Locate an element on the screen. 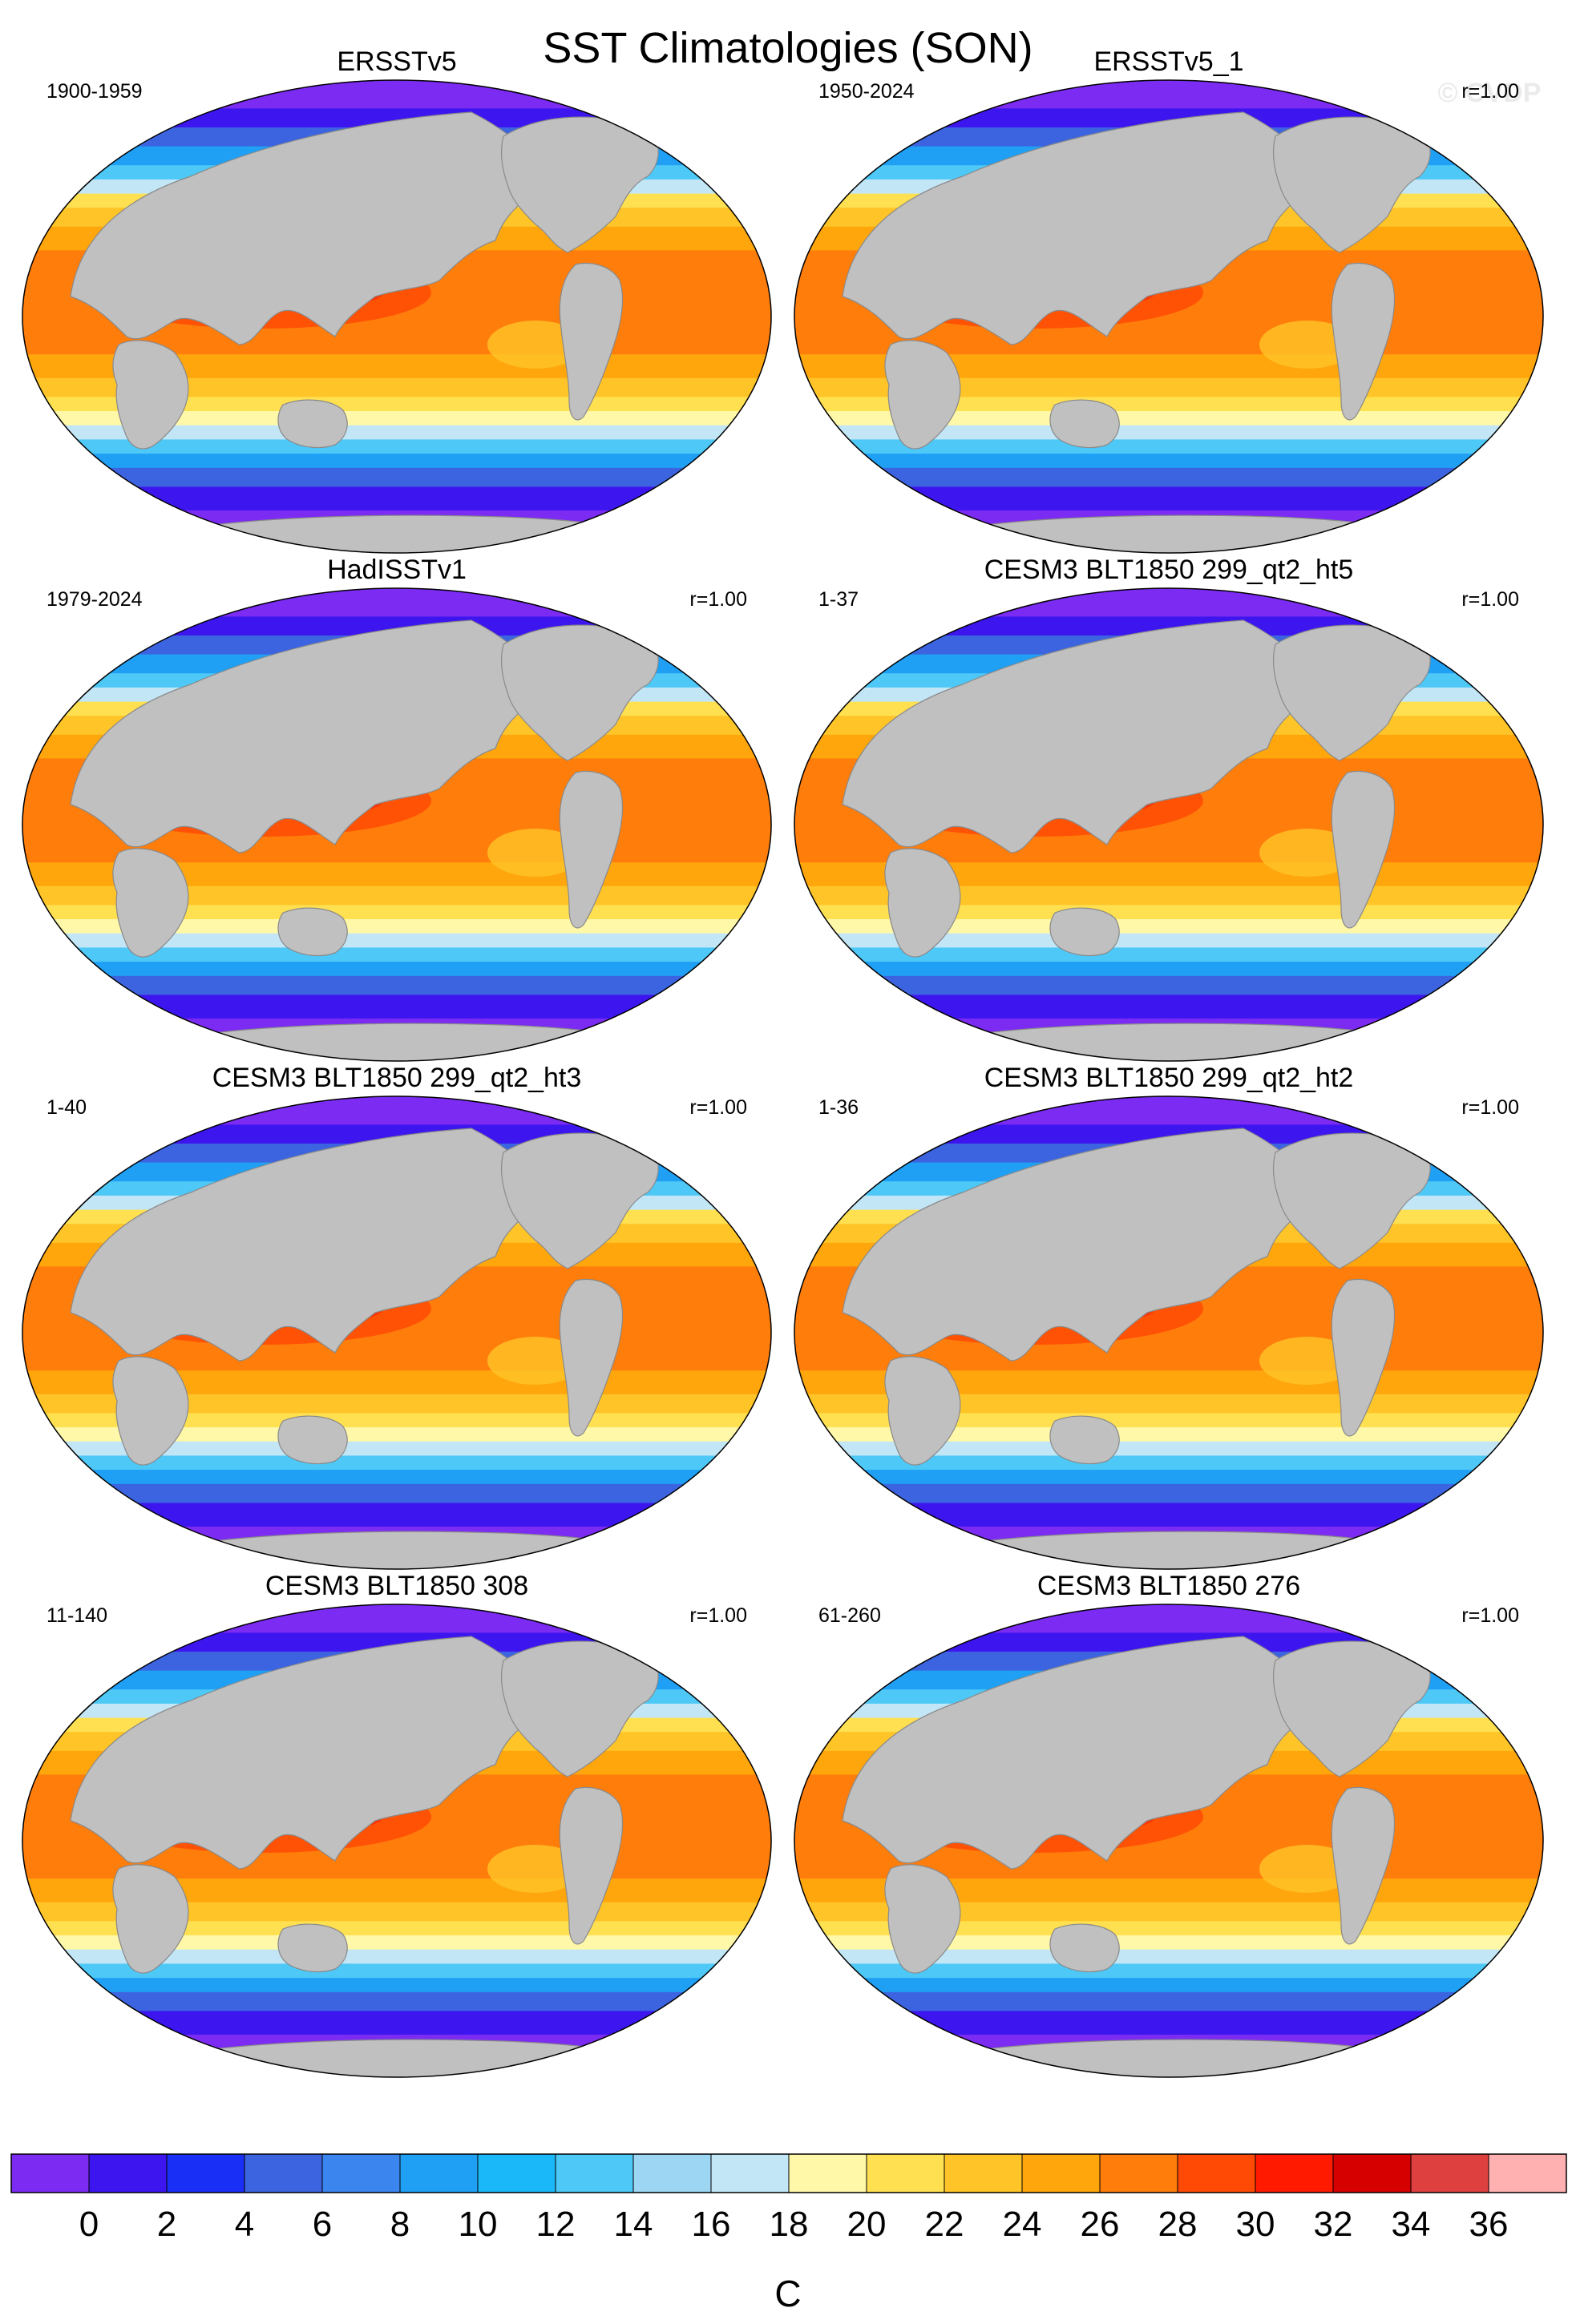 This screenshot has height=2324, width=1576. panel-period: 1-40 is located at coordinates (66, 1107).